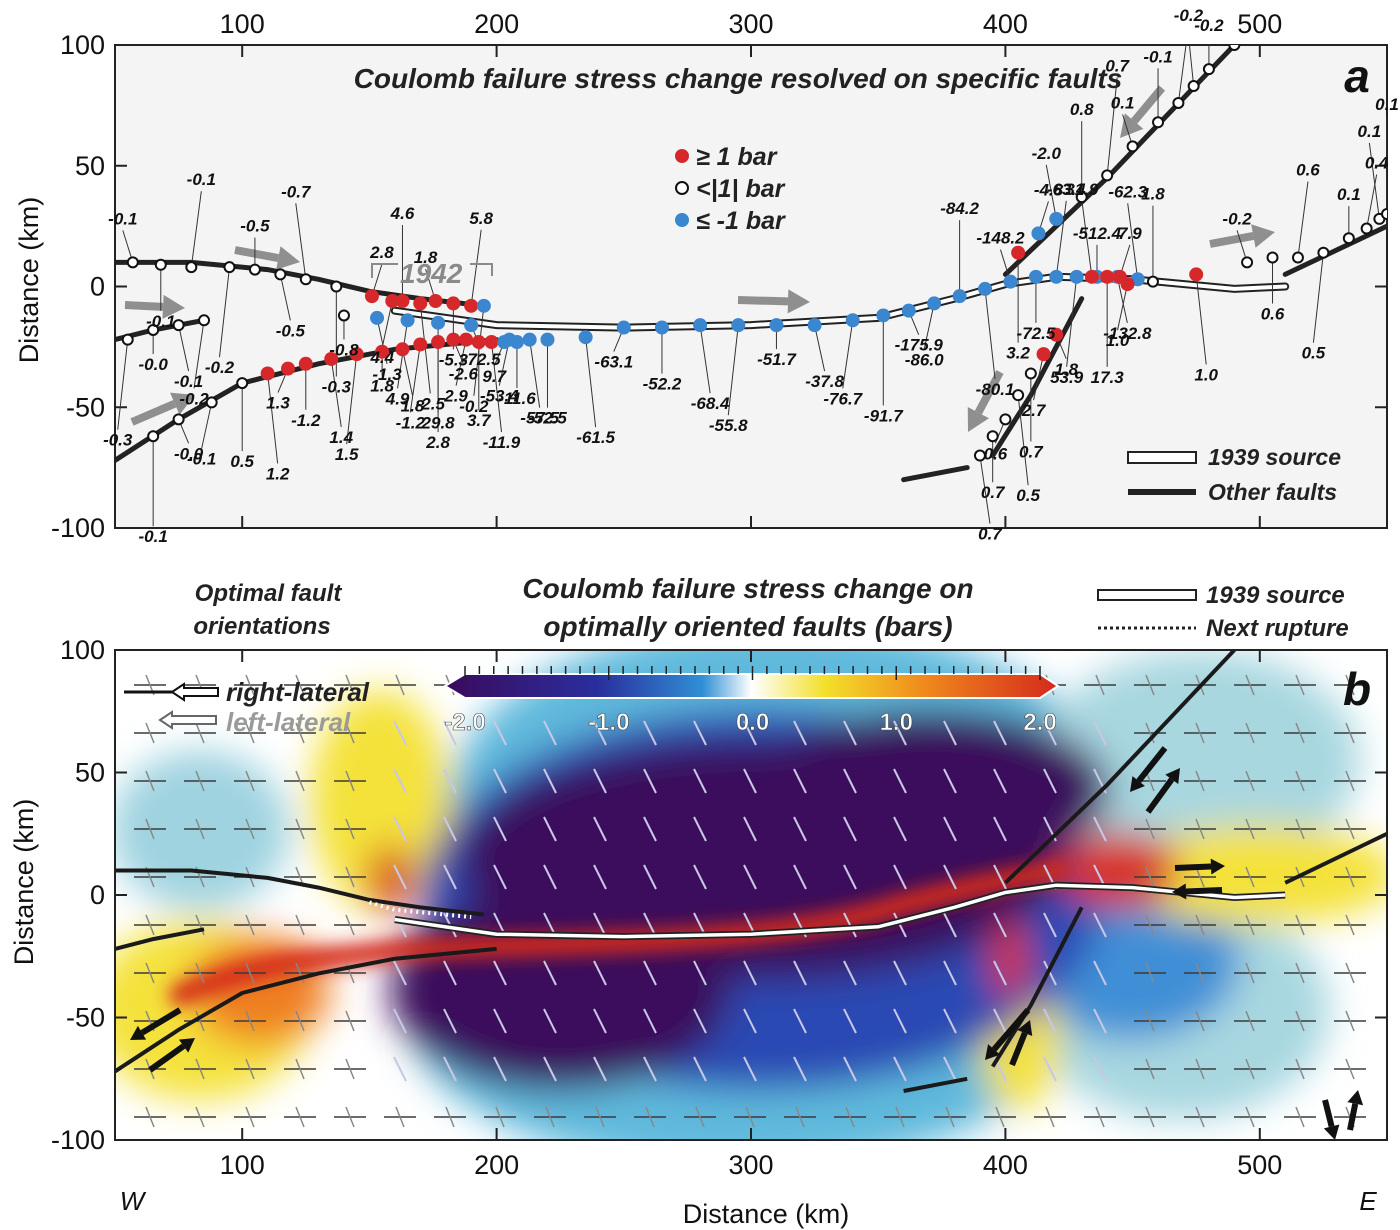 Image resolution: width=1400 pixels, height=1230 pixels. I want to click on rupture-1942-annotation: 1942, so click(432, 273).